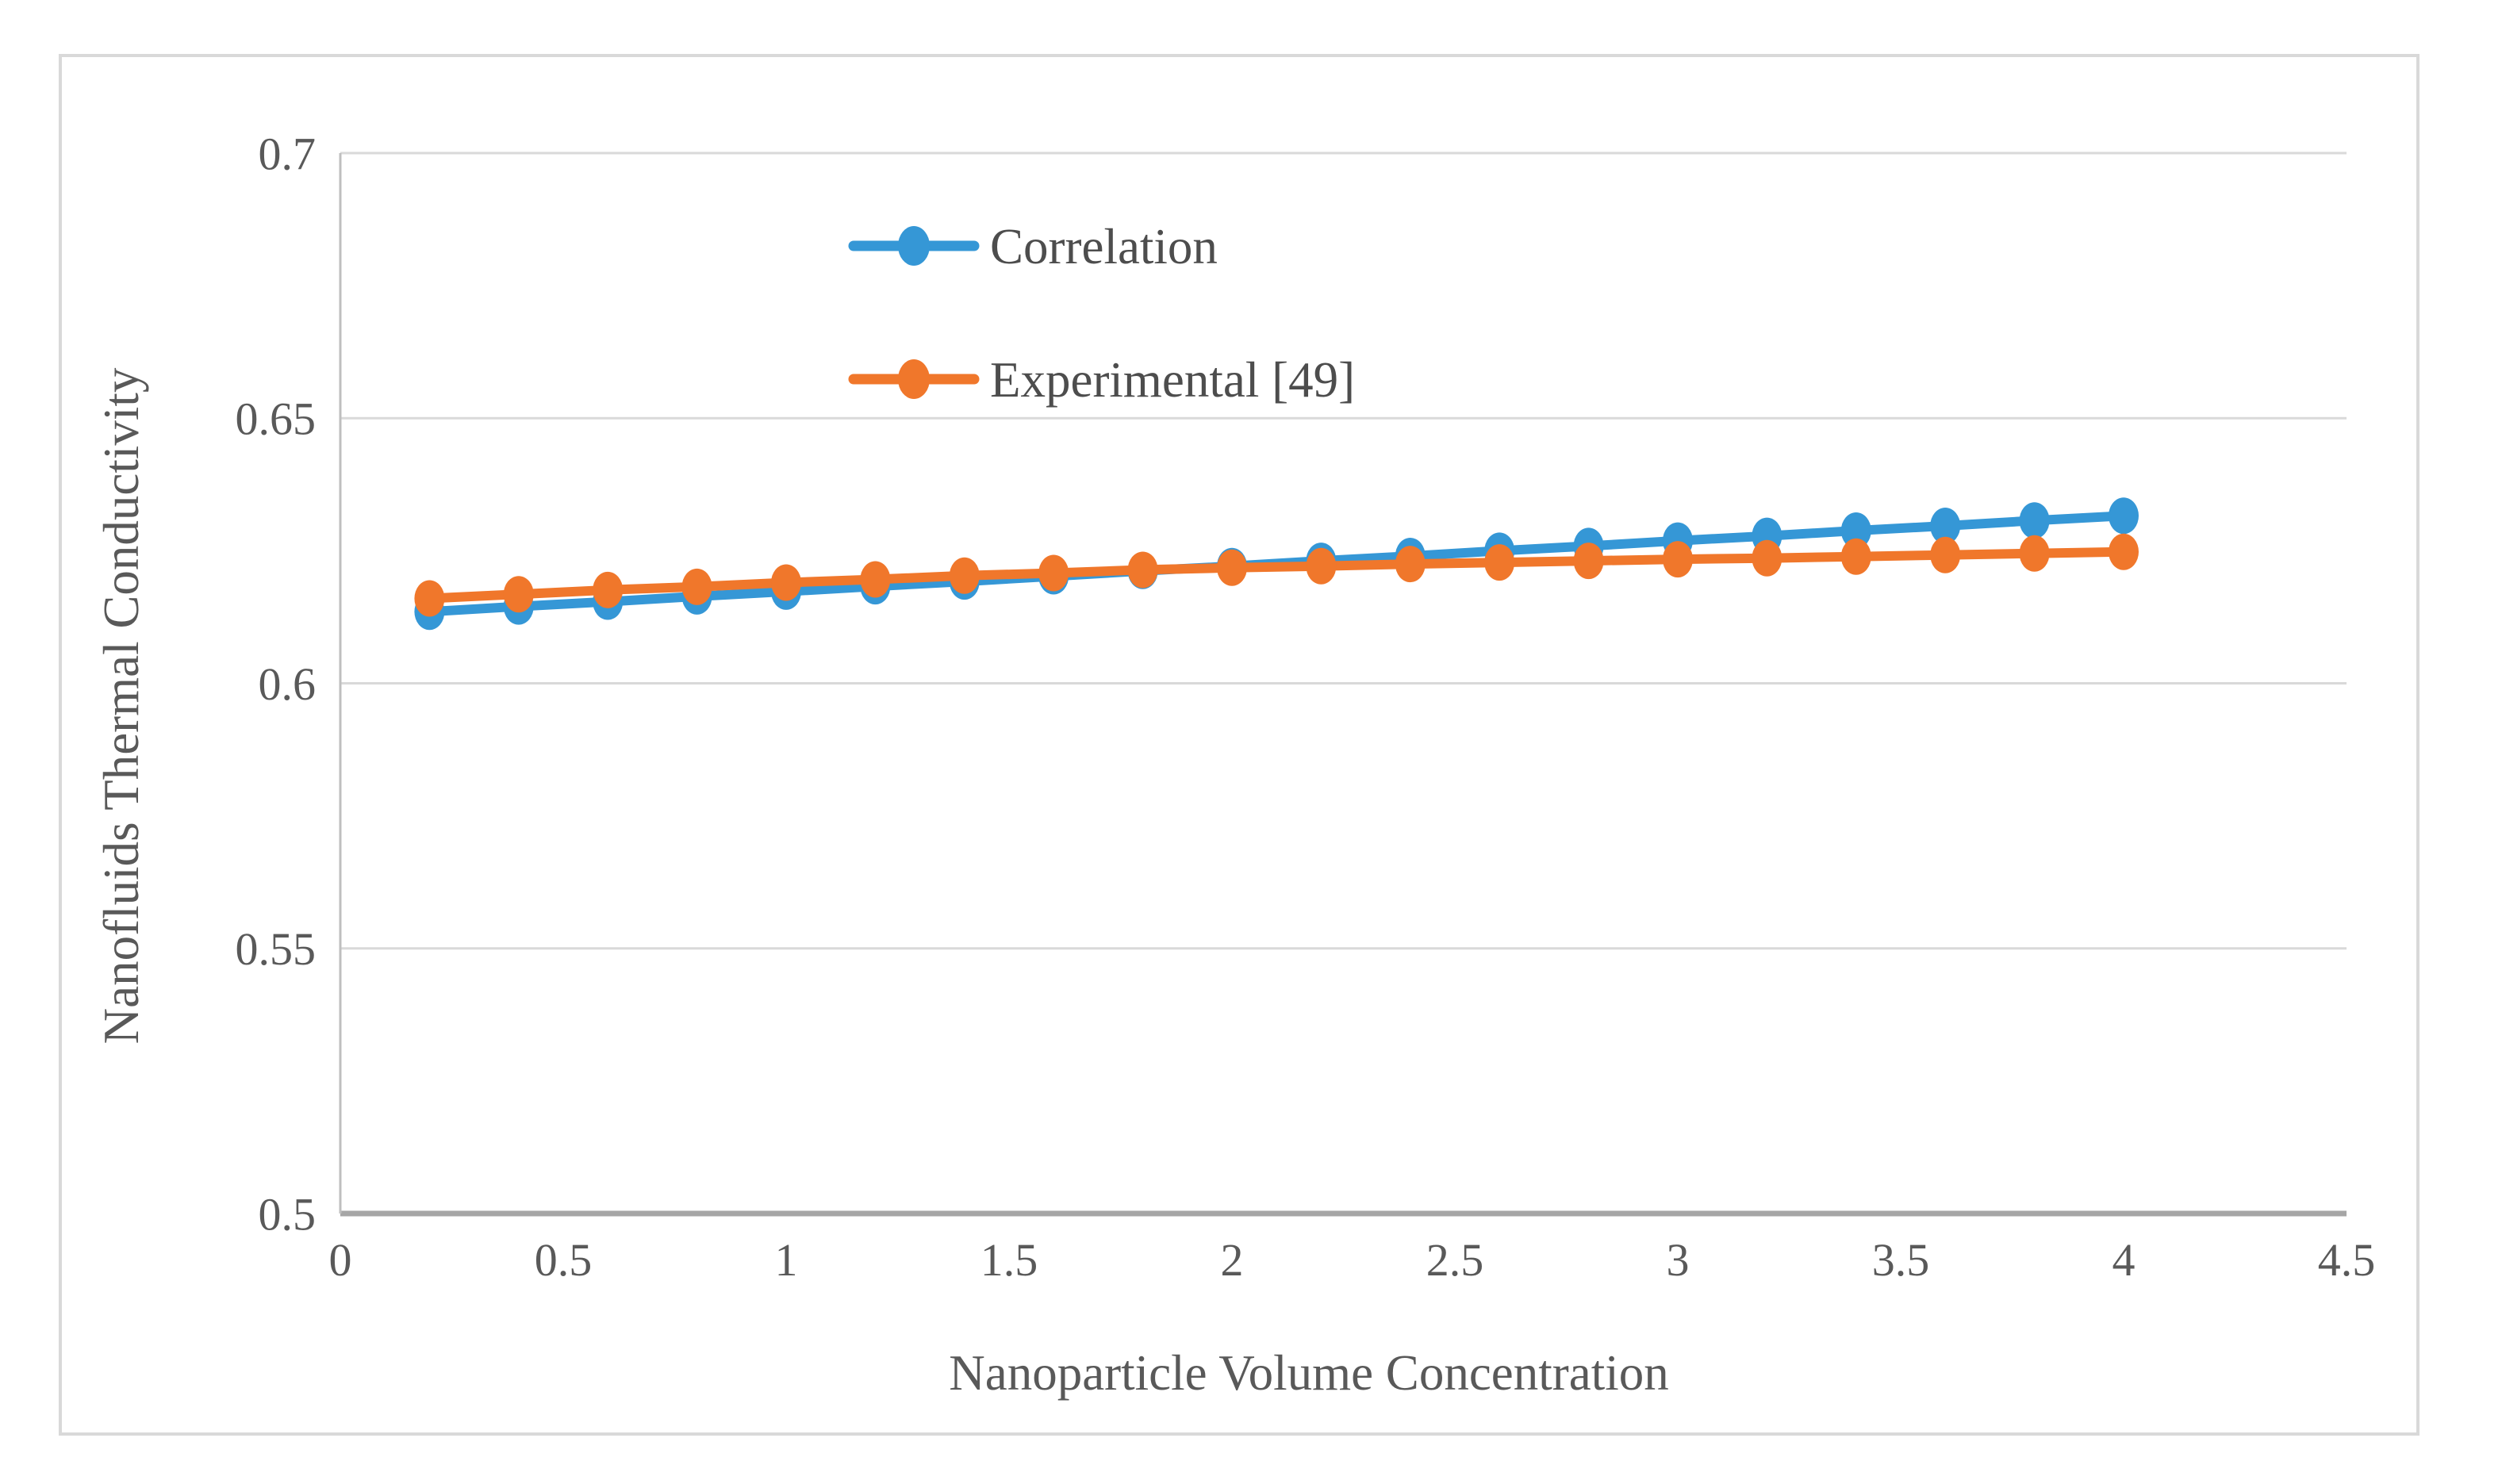  I want to click on legend-label-correlation: Correlation, so click(1104, 246).